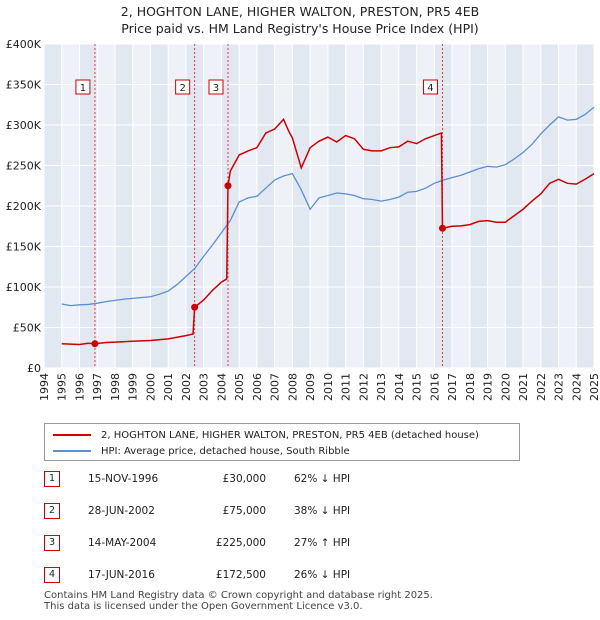 This screenshot has width=600, height=620. I want to click on x-tick-label: 2001, so click(168, 387).